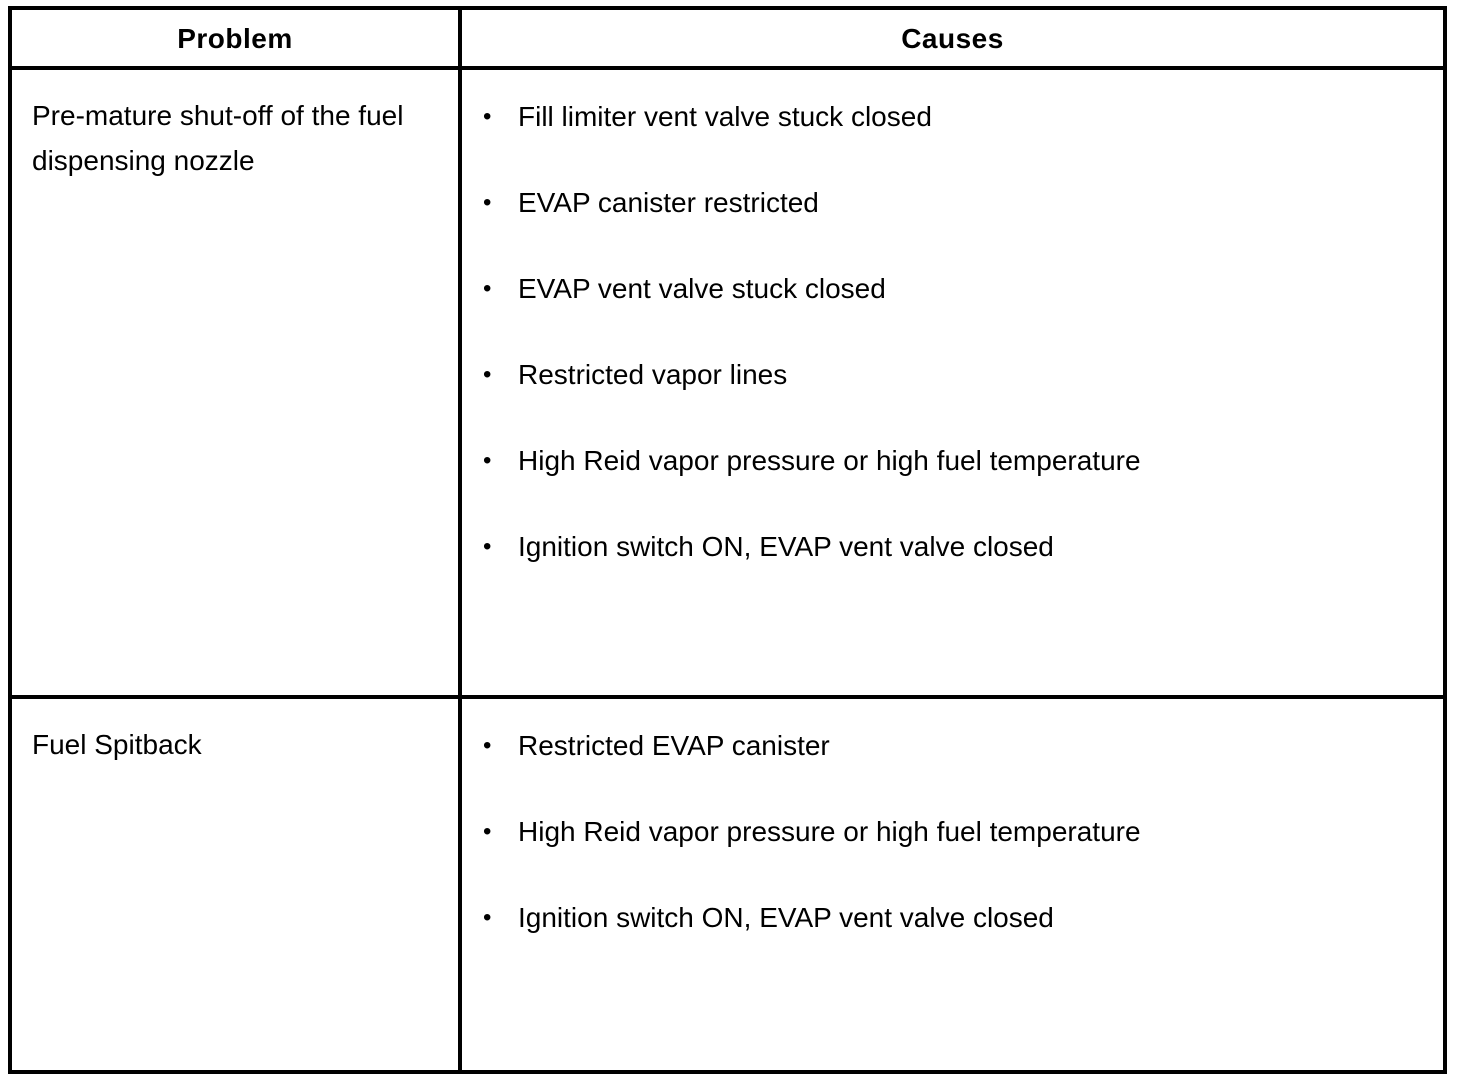 The height and width of the screenshot is (1090, 1472). Describe the element at coordinates (952, 203) in the screenshot. I see `cause-list-item: • EVAP canister restricted` at that location.